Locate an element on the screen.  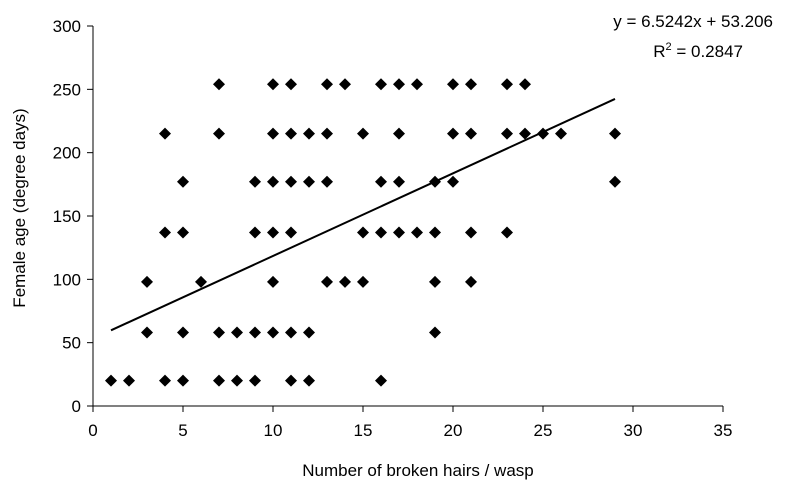
y-tick-label: 50 is located at coordinates (71, 343).